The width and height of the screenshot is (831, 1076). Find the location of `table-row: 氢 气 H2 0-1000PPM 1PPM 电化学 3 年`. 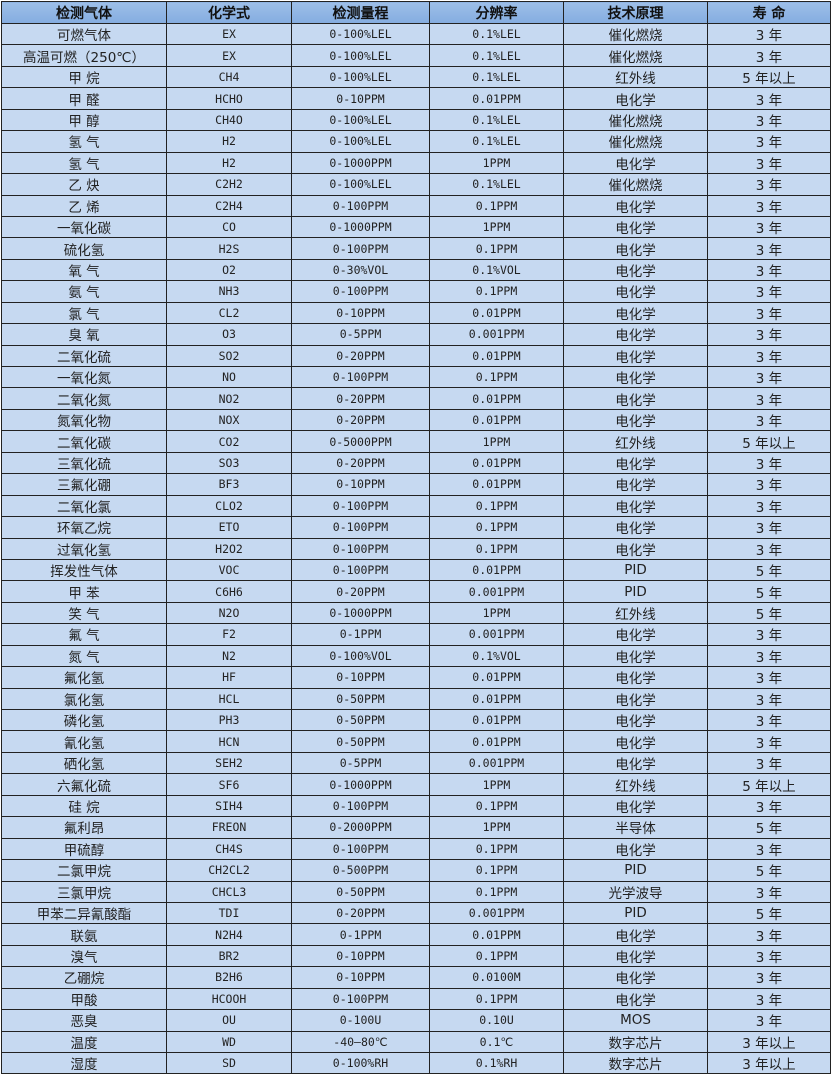

table-row: 氢 气 H2 0-1000PPM 1PPM 电化学 3 年 is located at coordinates (416, 163).